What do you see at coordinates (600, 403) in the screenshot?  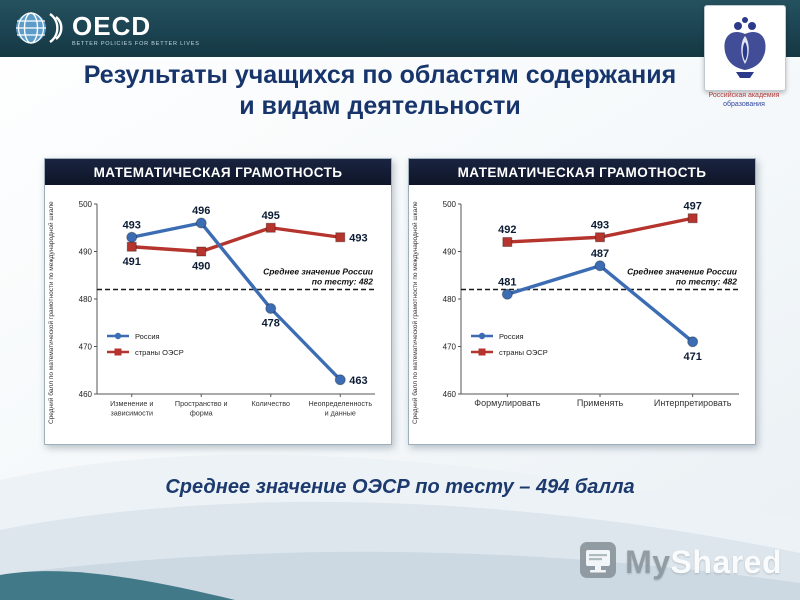 I see `svg-text: Применять` at bounding box center [600, 403].